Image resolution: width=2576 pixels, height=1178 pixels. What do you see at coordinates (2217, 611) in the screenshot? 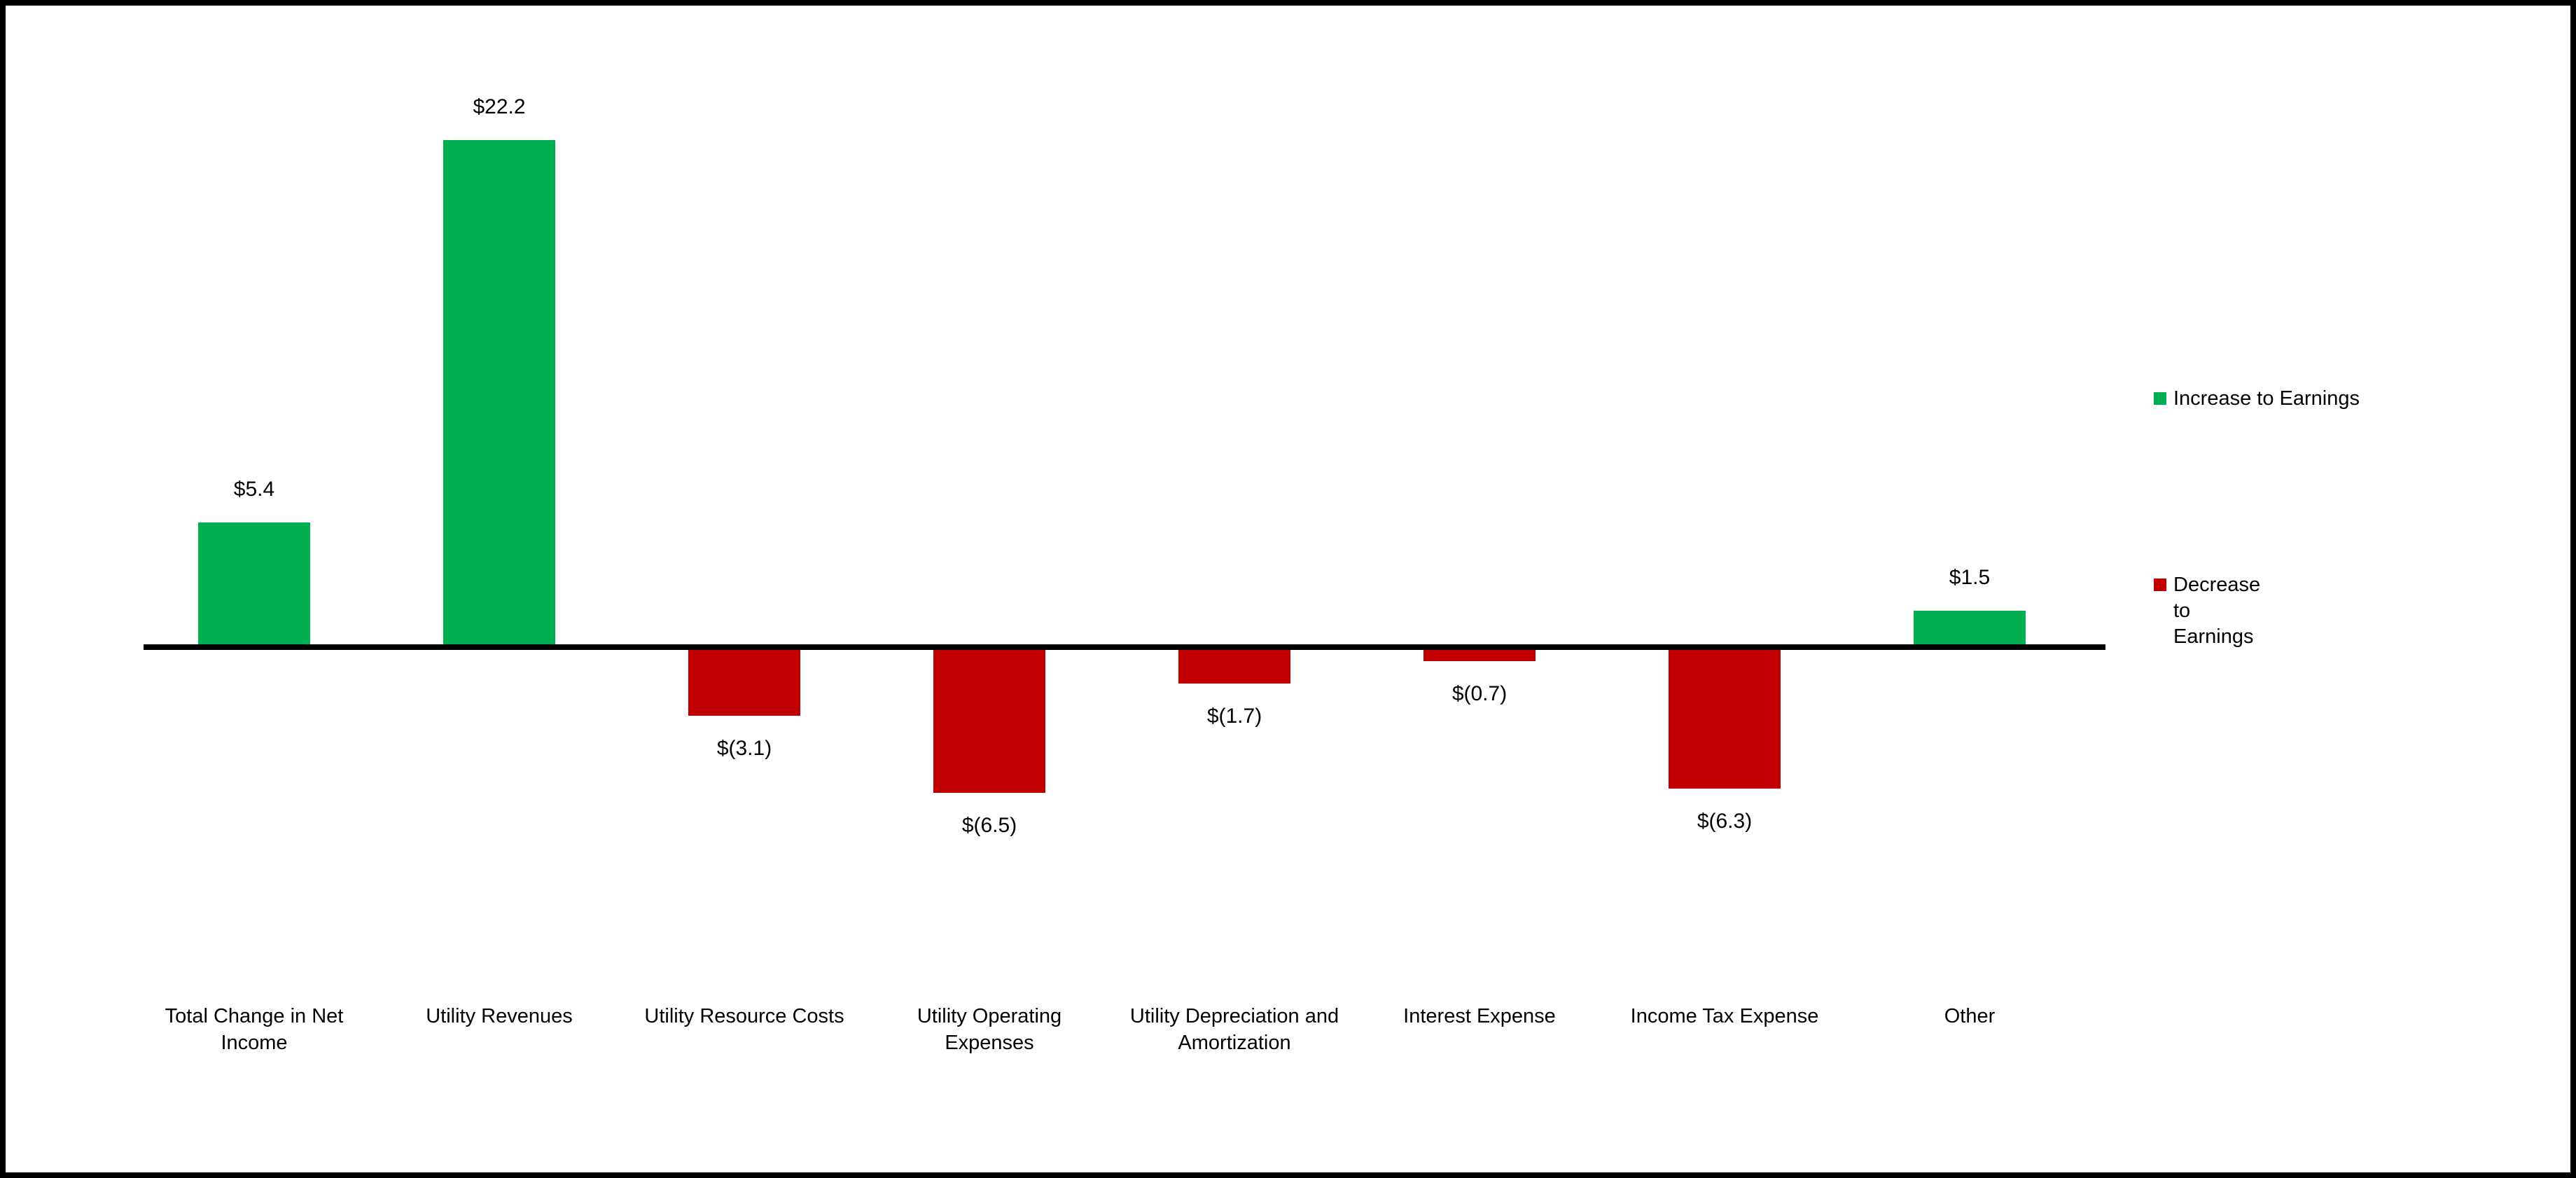
I see `legend-label-decrease: Decrease to Earnings` at bounding box center [2217, 611].